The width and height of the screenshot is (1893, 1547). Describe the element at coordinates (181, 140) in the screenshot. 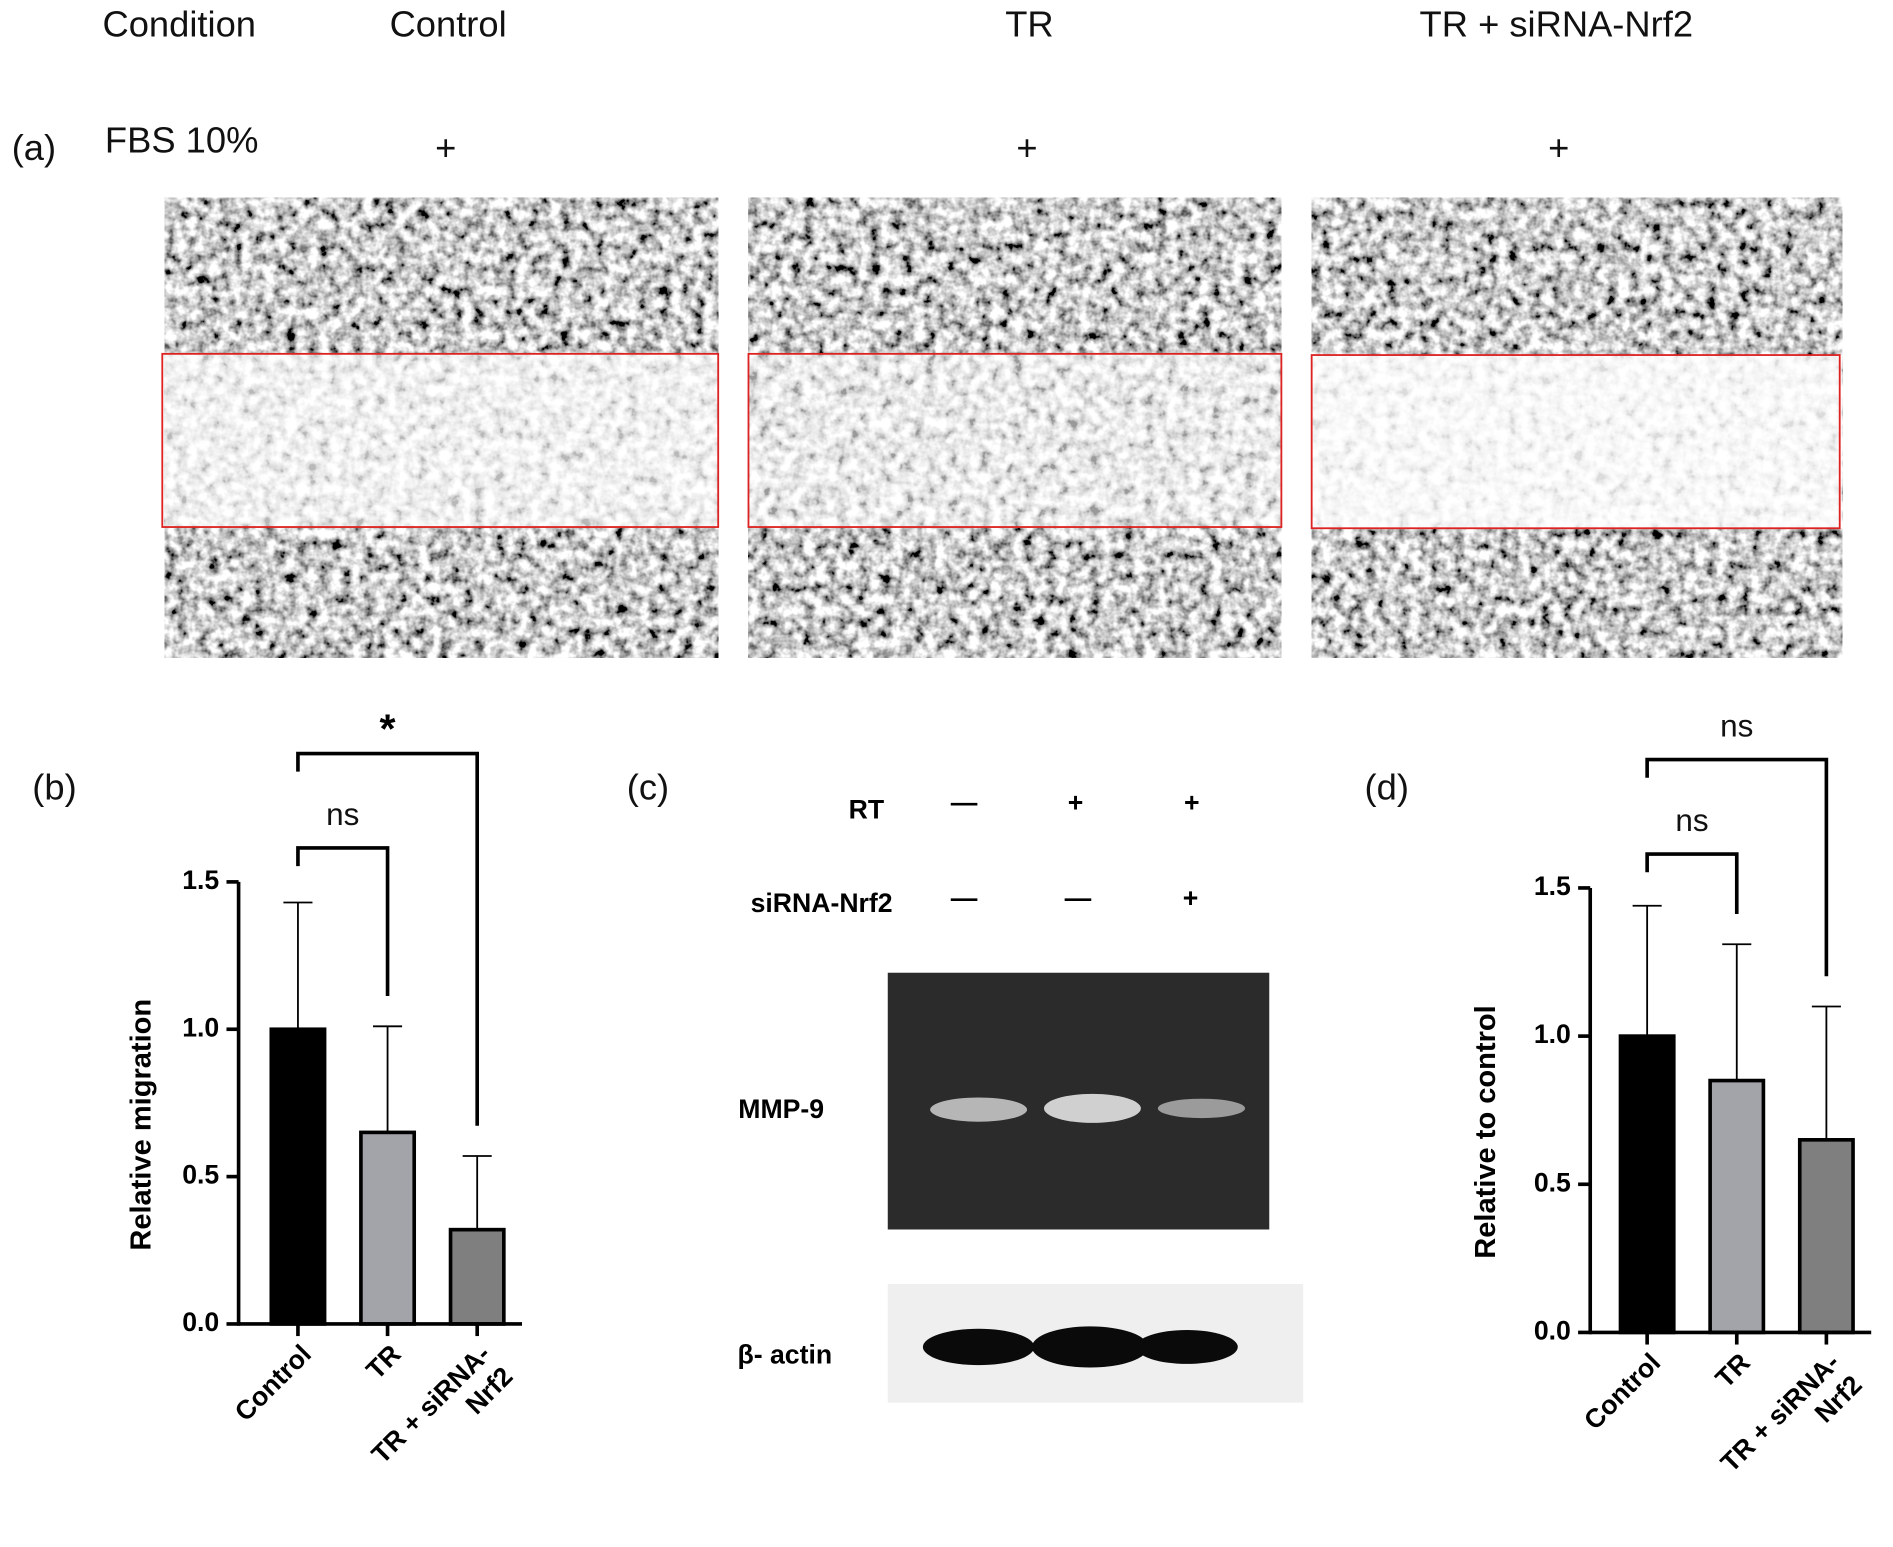

I see `row-label: FBS 10%` at that location.